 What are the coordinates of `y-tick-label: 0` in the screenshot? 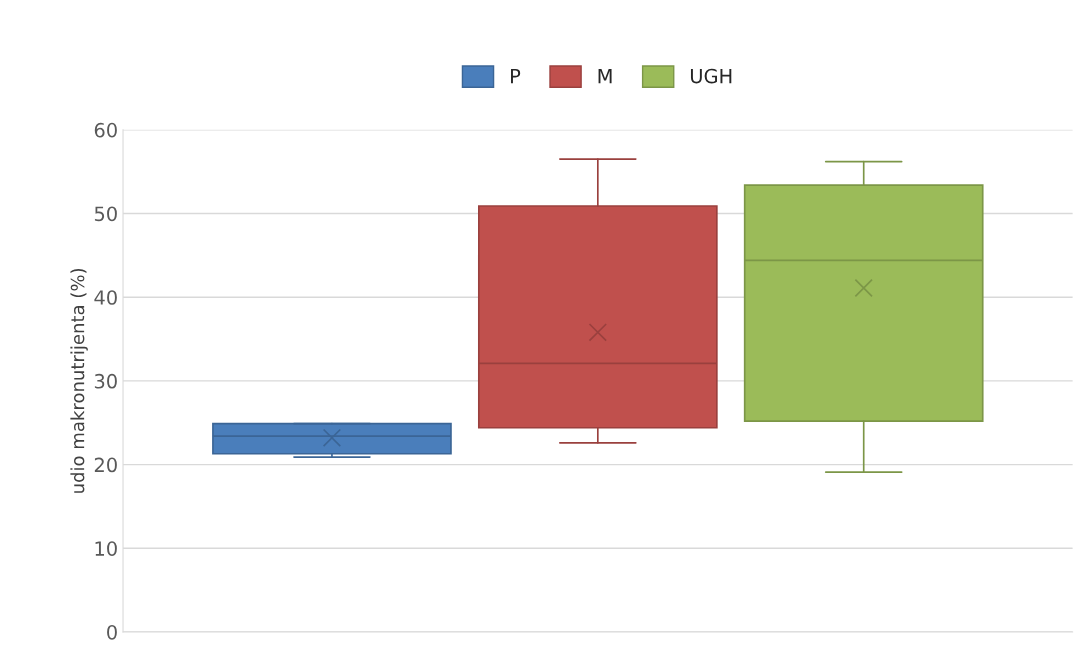 It's located at (112, 632).